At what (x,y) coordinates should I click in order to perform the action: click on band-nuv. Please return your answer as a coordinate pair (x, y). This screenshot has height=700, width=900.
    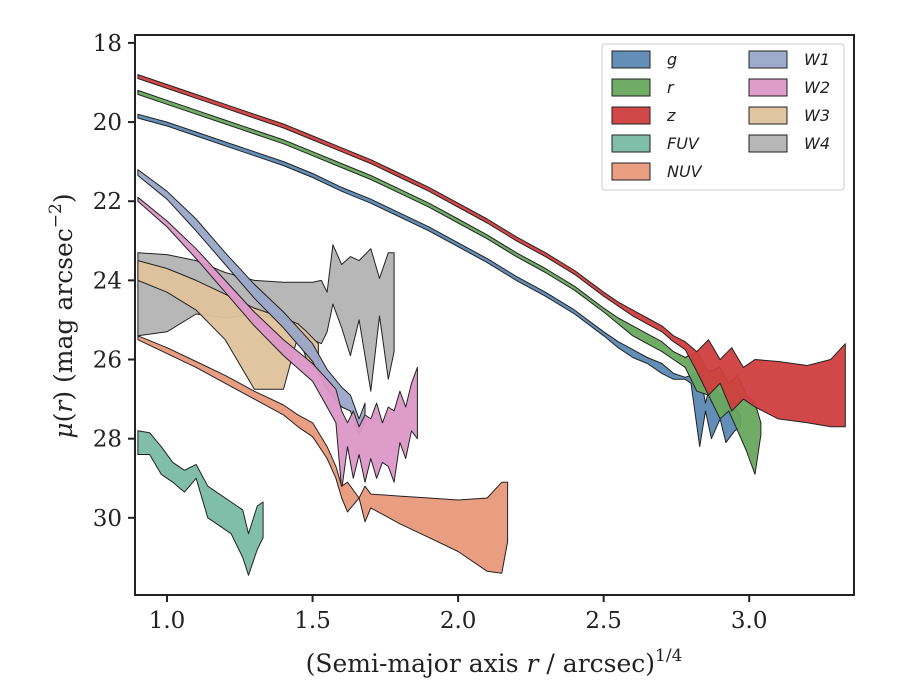
    Looking at the image, I should click on (323, 454).